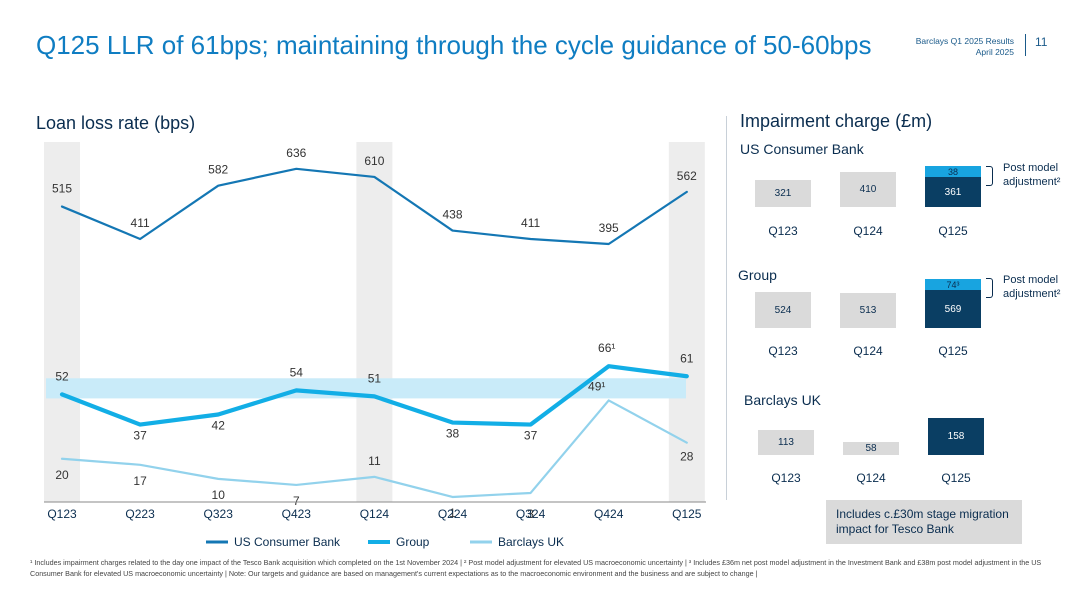 This screenshot has width=1080, height=607. Describe the element at coordinates (868, 189) in the screenshot. I see `us-q124-value: 410` at that location.